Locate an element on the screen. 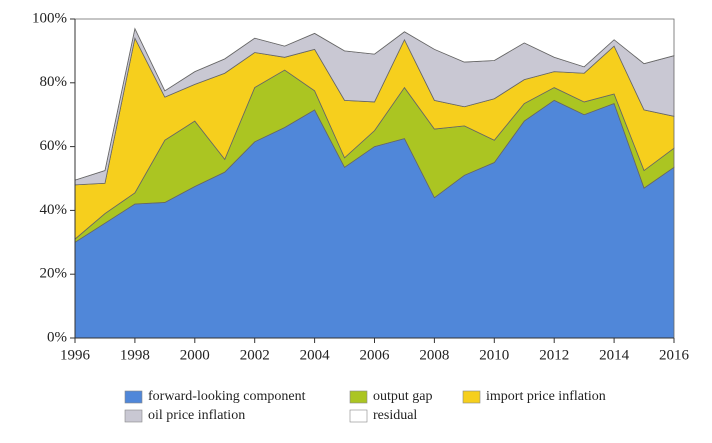 This screenshot has height=443, width=712. y-tick-label: 60% is located at coordinates (54, 146).